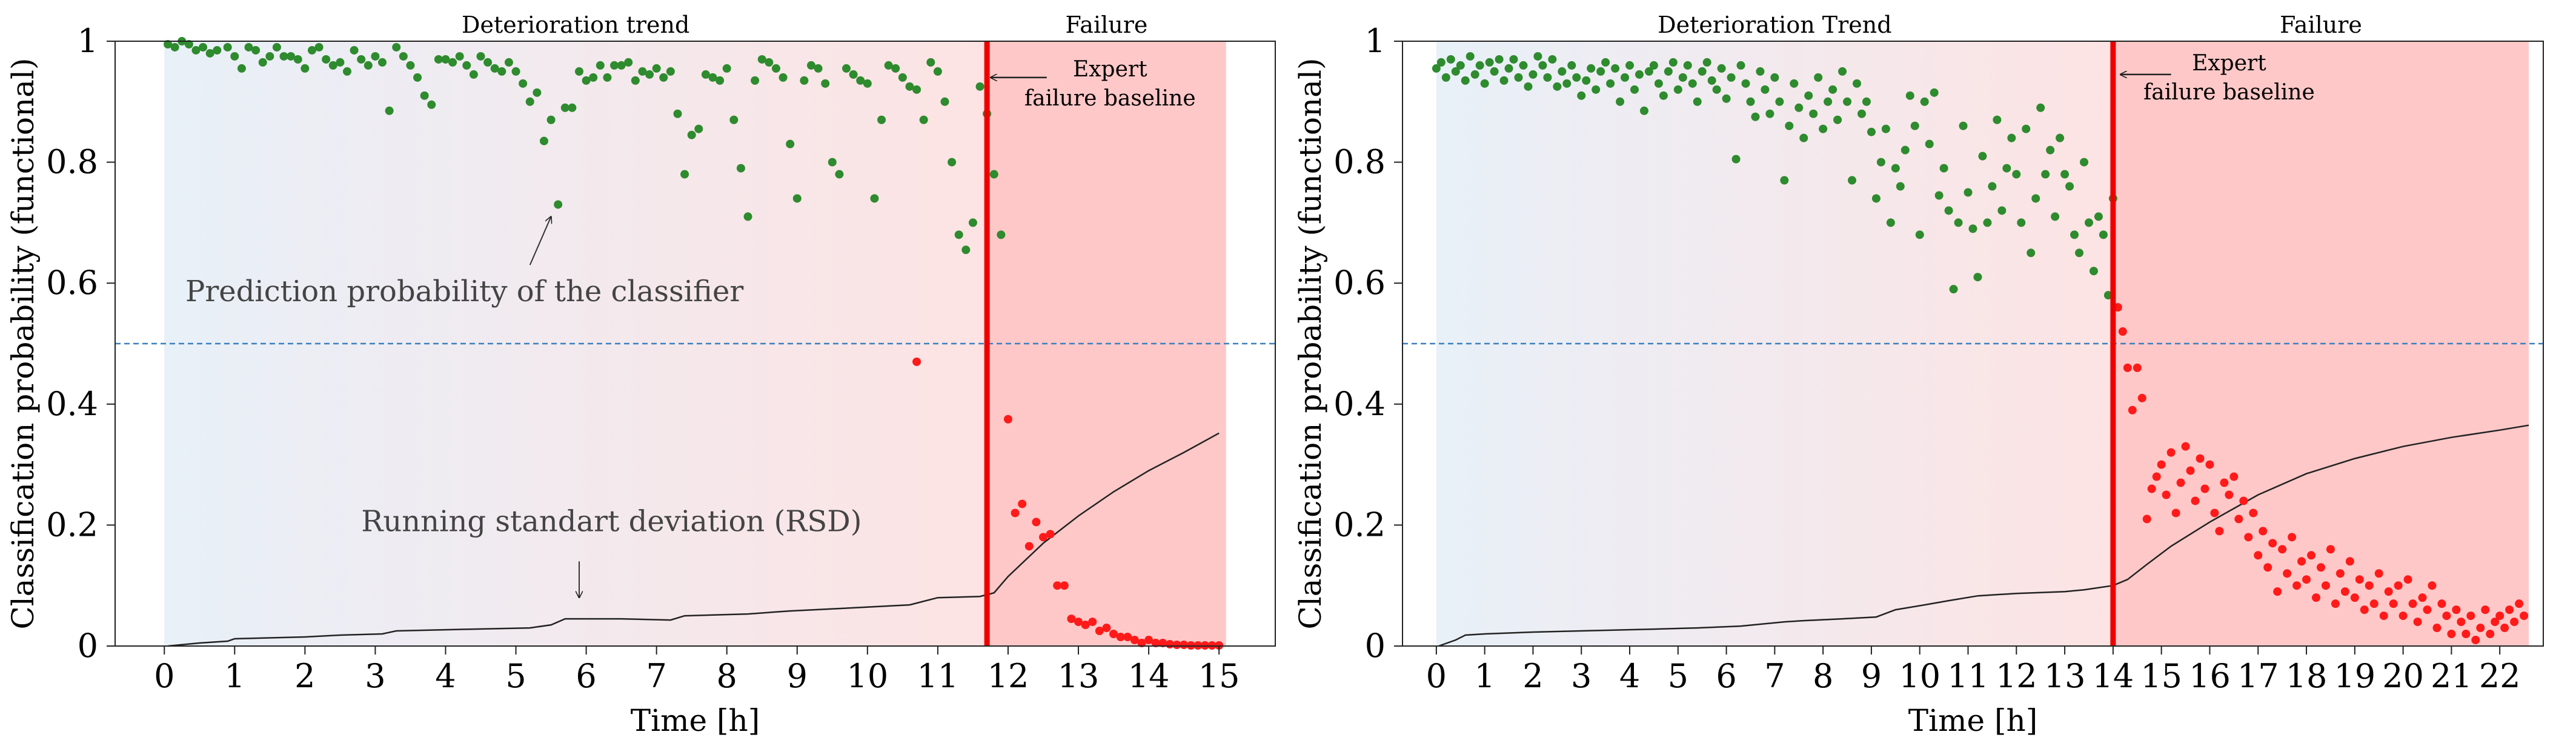 The image size is (2576, 743). What do you see at coordinates (656, 676) in the screenshot?
I see `x-tick-label: 7` at bounding box center [656, 676].